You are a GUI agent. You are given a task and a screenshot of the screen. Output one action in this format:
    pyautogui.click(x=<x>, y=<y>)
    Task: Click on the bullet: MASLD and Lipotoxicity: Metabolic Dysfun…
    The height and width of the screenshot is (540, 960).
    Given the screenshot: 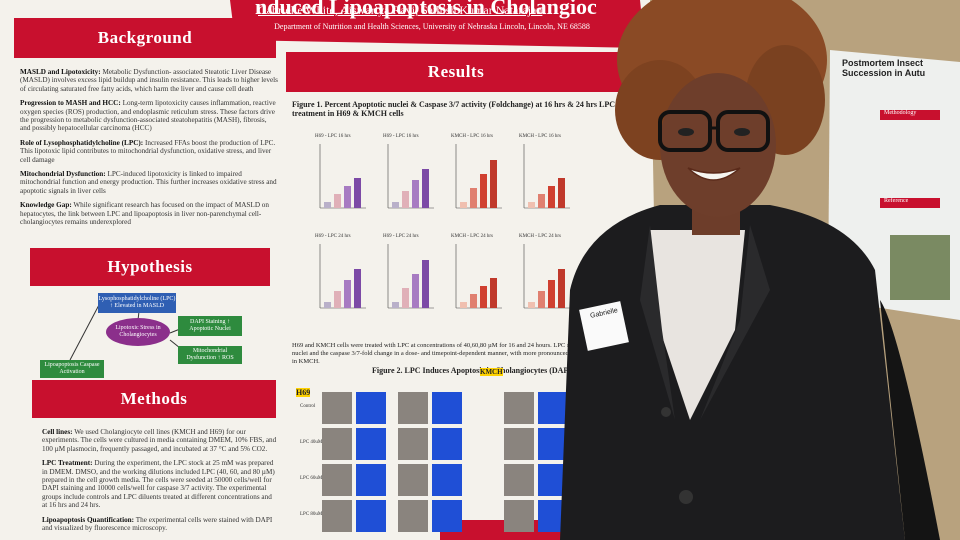 What is the action you would take?
    pyautogui.click(x=149, y=80)
    